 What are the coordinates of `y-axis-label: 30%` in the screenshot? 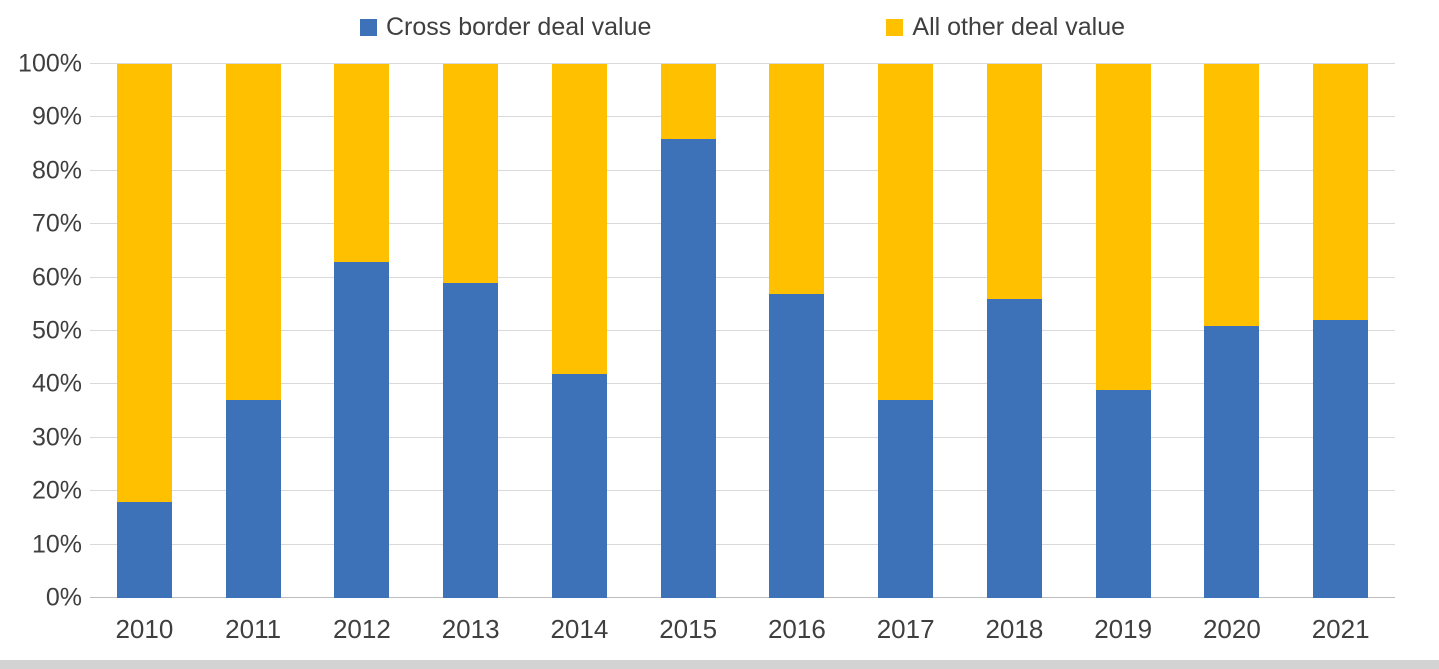 It's located at (56, 437).